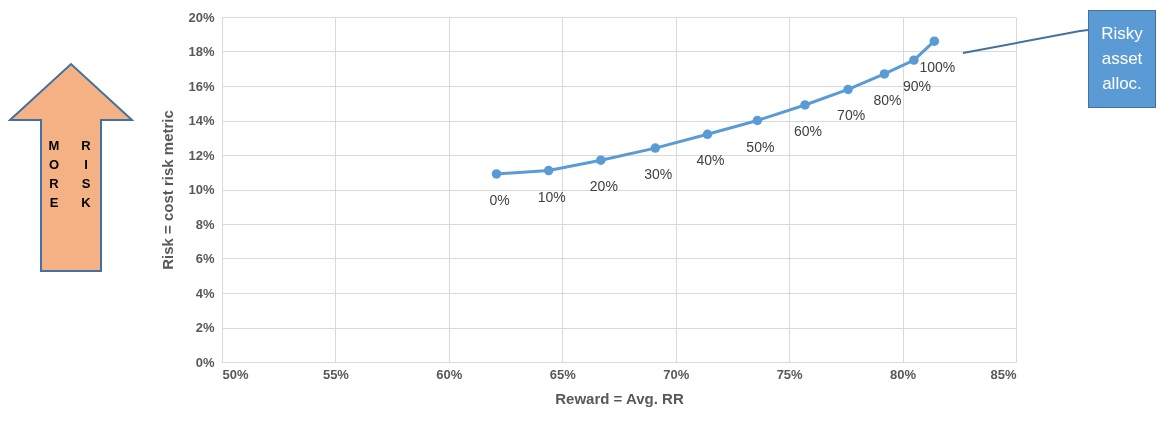 The height and width of the screenshot is (428, 1159). I want to click on y-tick-label: 8%, so click(205, 224).